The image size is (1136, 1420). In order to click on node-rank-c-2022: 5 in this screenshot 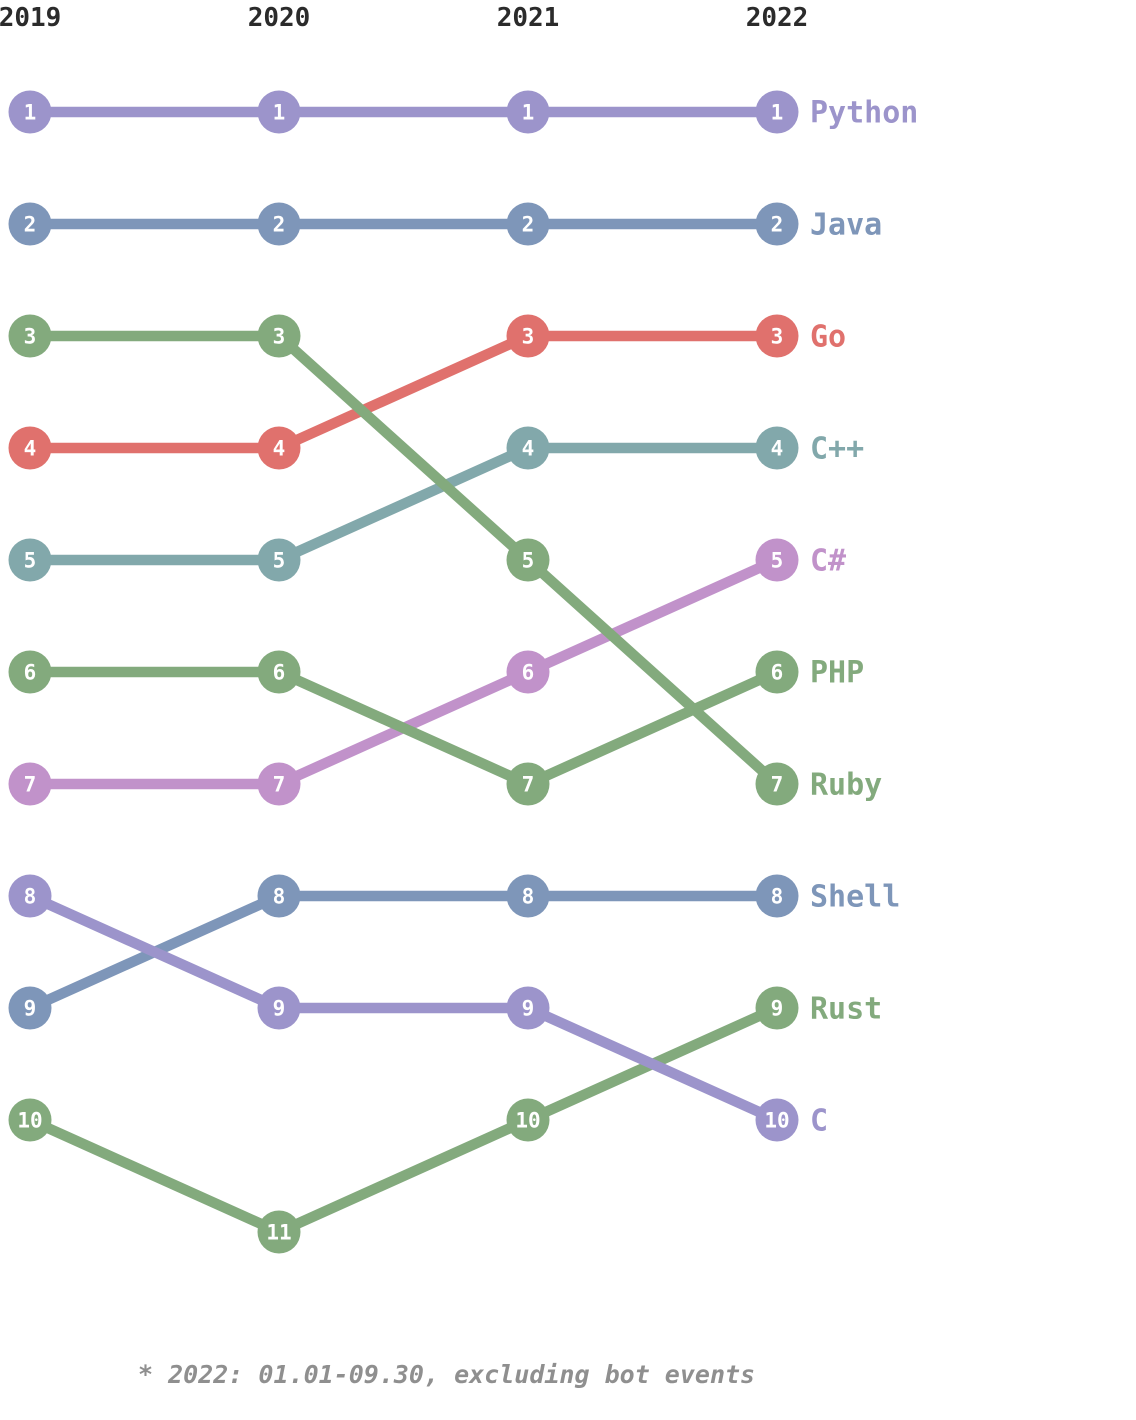, I will do `click(777, 561)`.